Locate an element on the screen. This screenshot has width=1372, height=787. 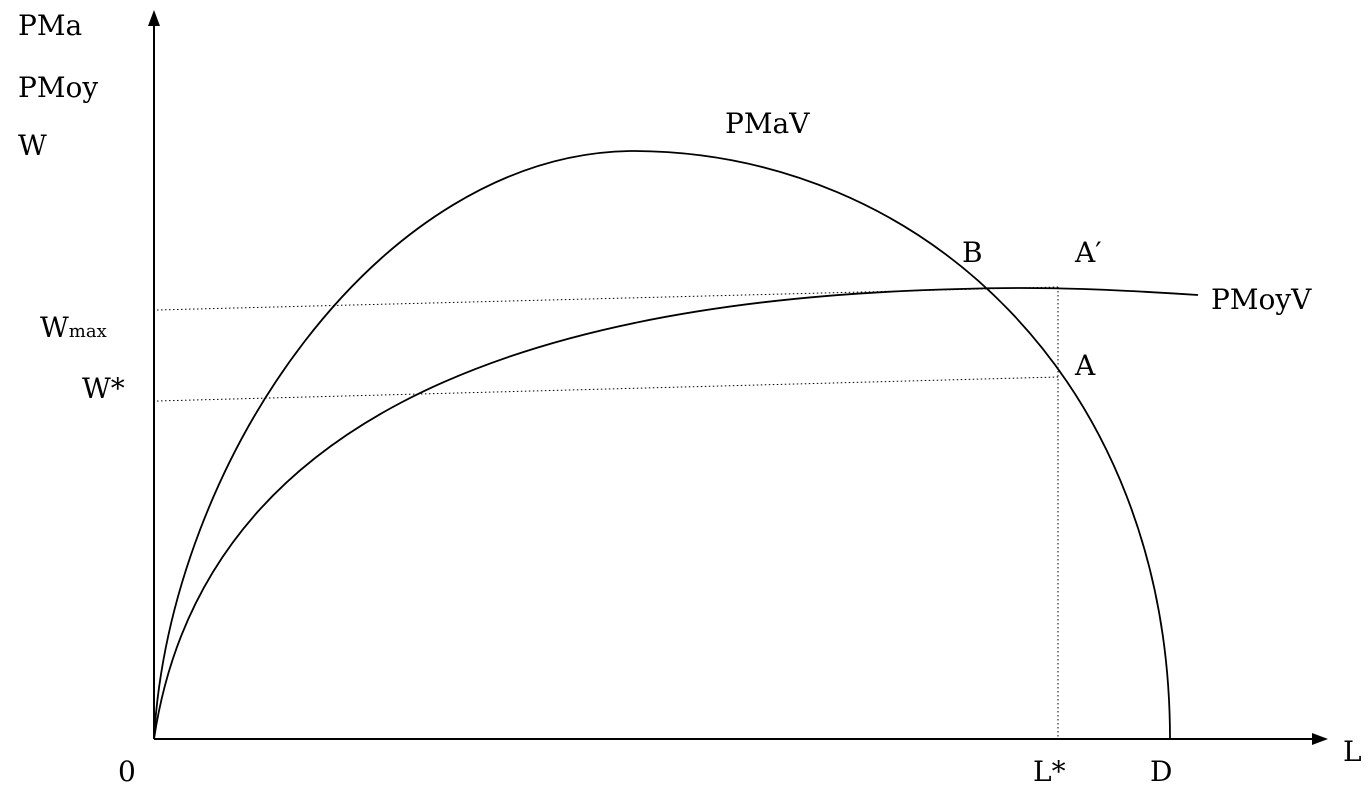
x-axis-arrow is located at coordinates (1320, 739).